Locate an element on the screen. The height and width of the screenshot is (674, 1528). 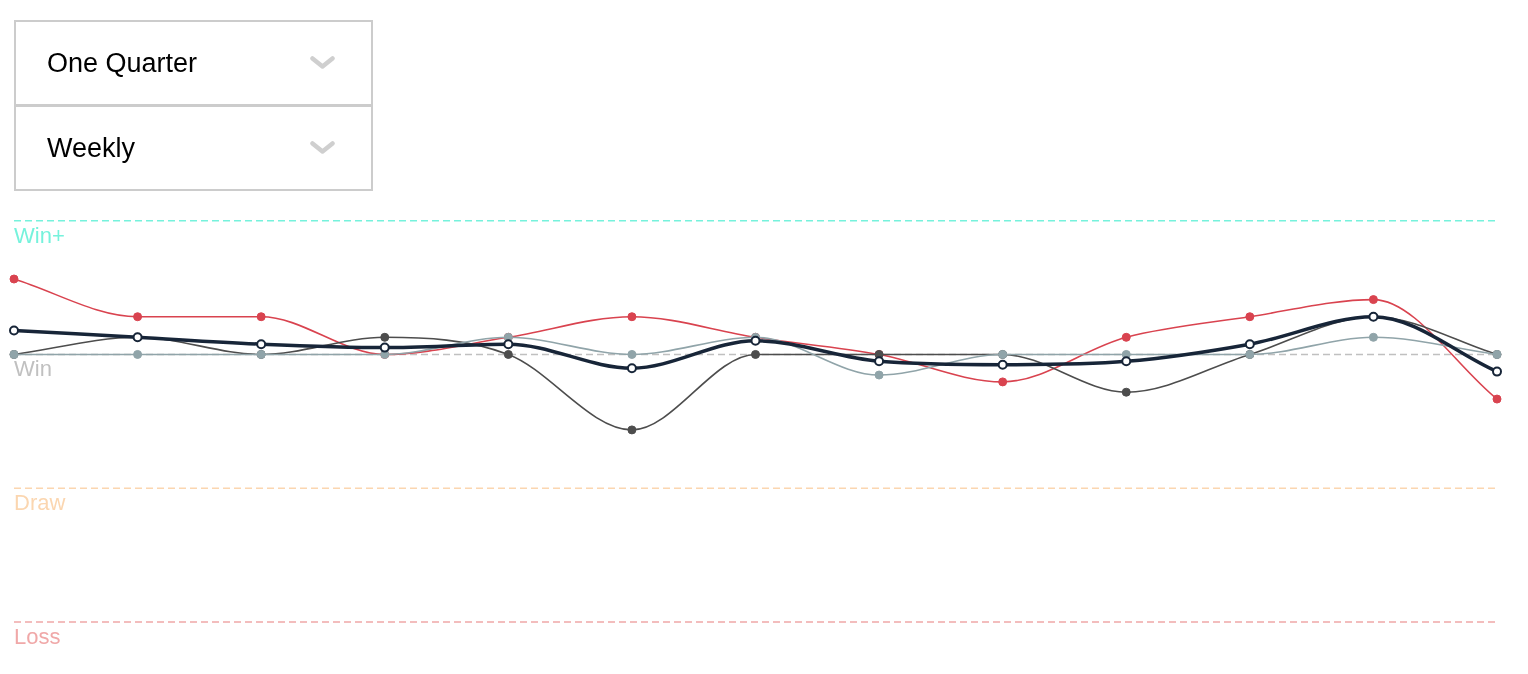
ref-line-label: Draw is located at coordinates (40, 503).